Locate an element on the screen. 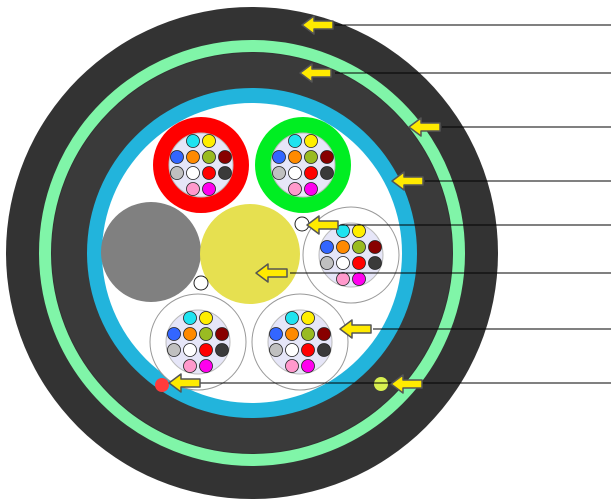 The height and width of the screenshot is (500, 611). loose-tube-green is located at coordinates (303, 165).